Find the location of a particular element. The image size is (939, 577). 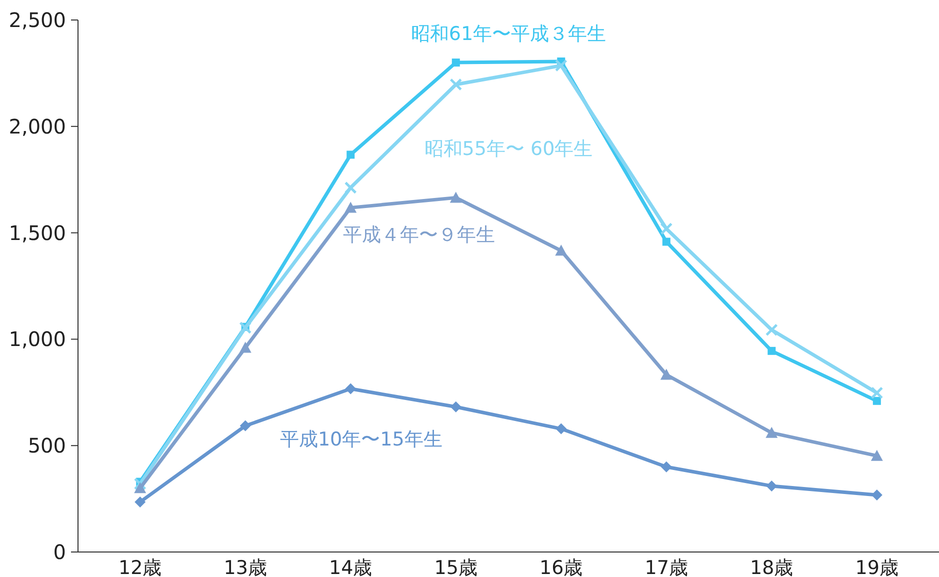

series-label: 平成10年〜15年生 is located at coordinates (361, 439).